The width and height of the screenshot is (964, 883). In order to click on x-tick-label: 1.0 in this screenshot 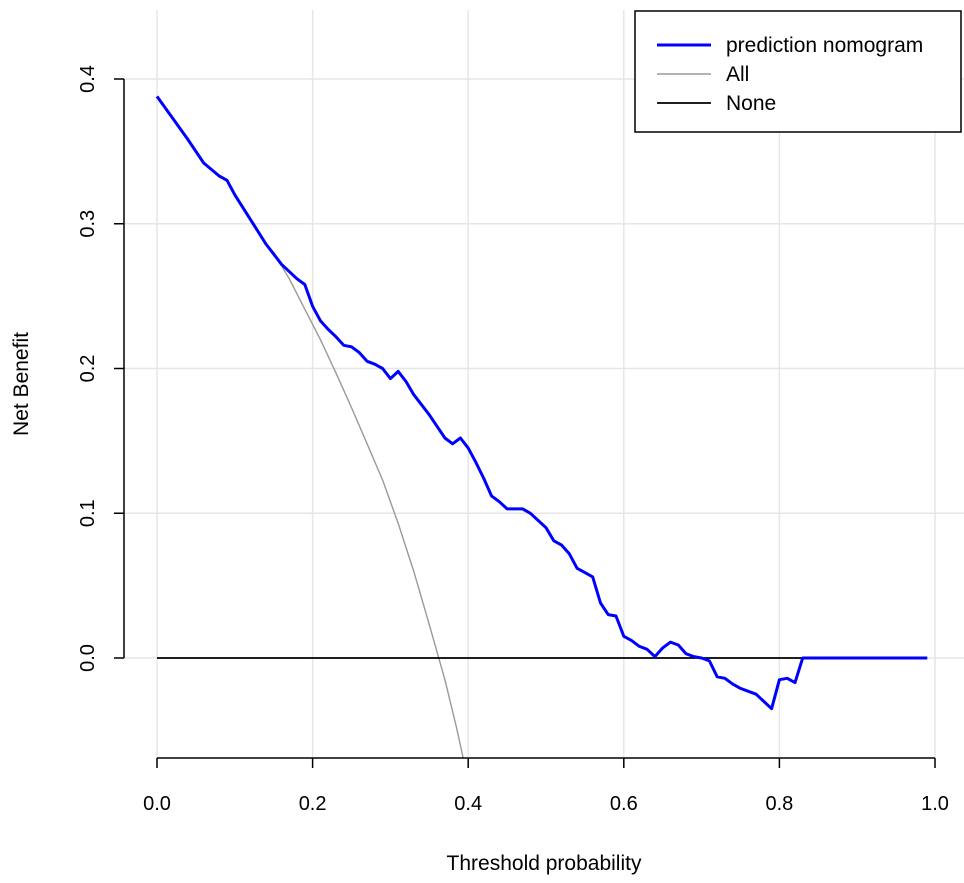, I will do `click(935, 804)`.